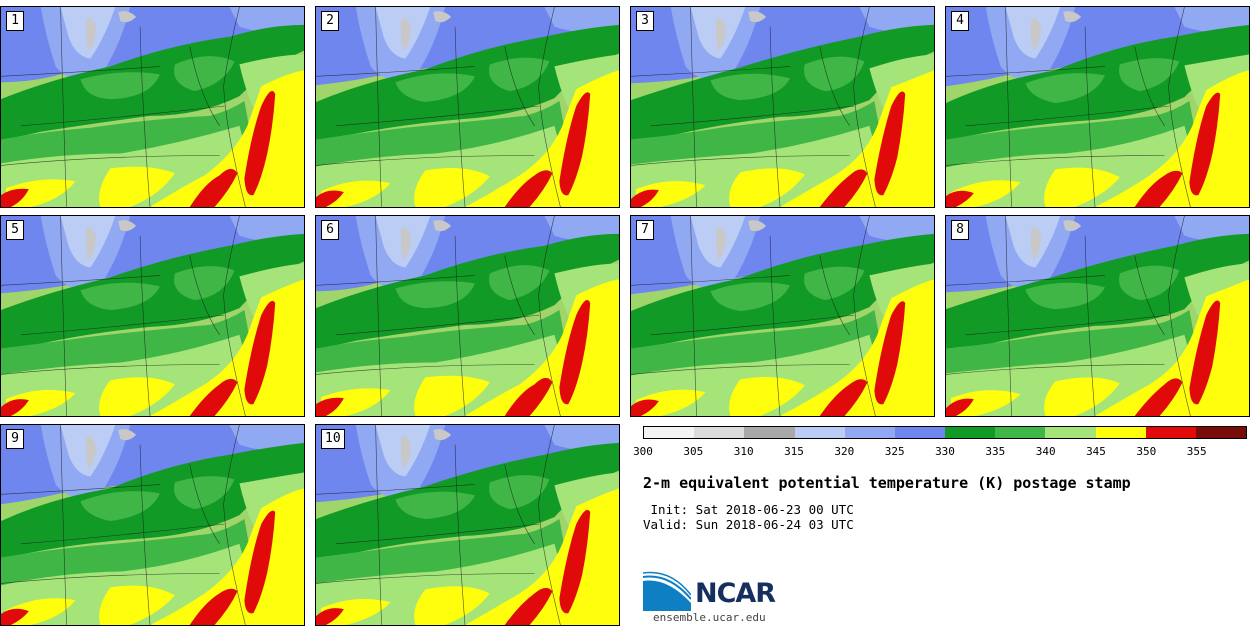 The height and width of the screenshot is (627, 1260). What do you see at coordinates (995, 451) in the screenshot?
I see `colorbar-tick-label: 335` at bounding box center [995, 451].